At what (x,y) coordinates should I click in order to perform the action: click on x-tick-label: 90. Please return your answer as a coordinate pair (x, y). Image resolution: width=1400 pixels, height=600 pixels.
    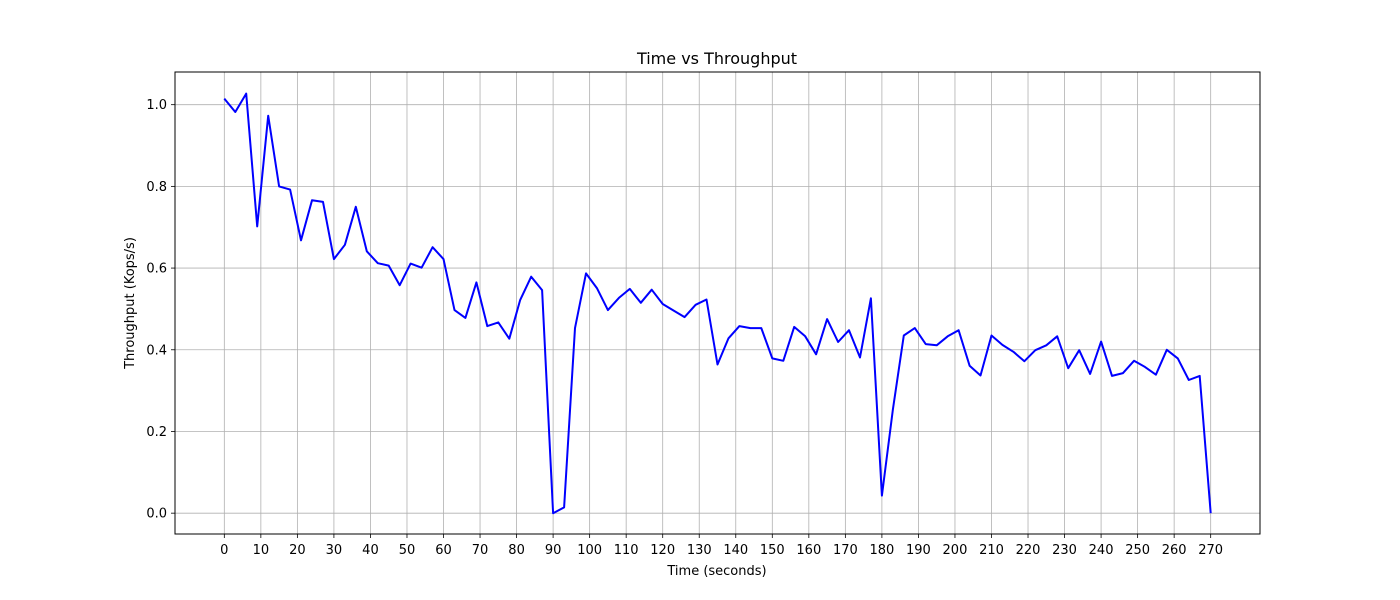
    Looking at the image, I should click on (553, 550).